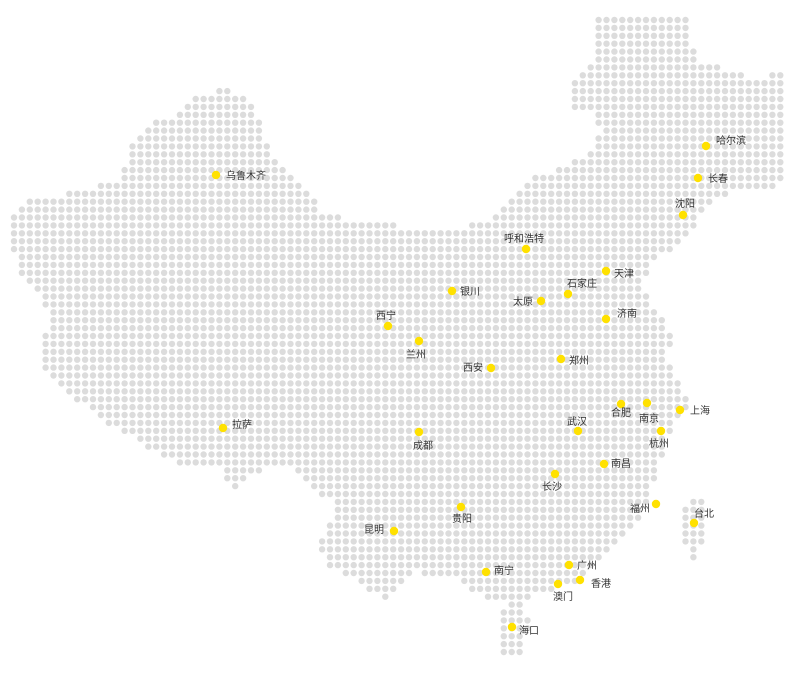 The image size is (796, 675). I want to click on city-marker: 太原, so click(529, 301).